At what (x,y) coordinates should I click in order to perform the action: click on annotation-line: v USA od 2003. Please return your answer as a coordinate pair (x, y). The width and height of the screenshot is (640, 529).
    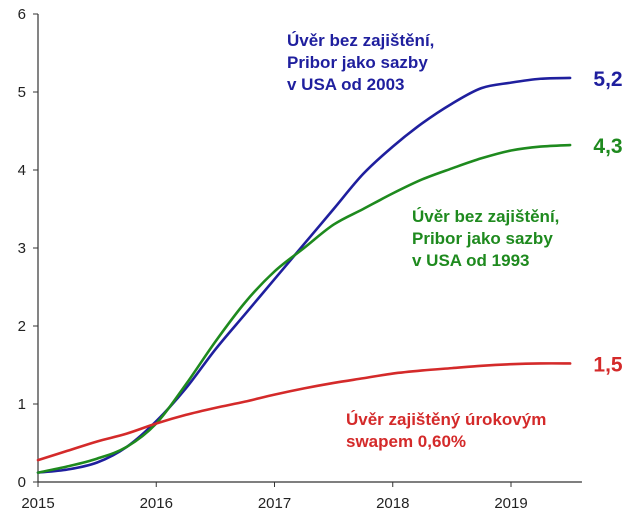
    Looking at the image, I should click on (345, 84).